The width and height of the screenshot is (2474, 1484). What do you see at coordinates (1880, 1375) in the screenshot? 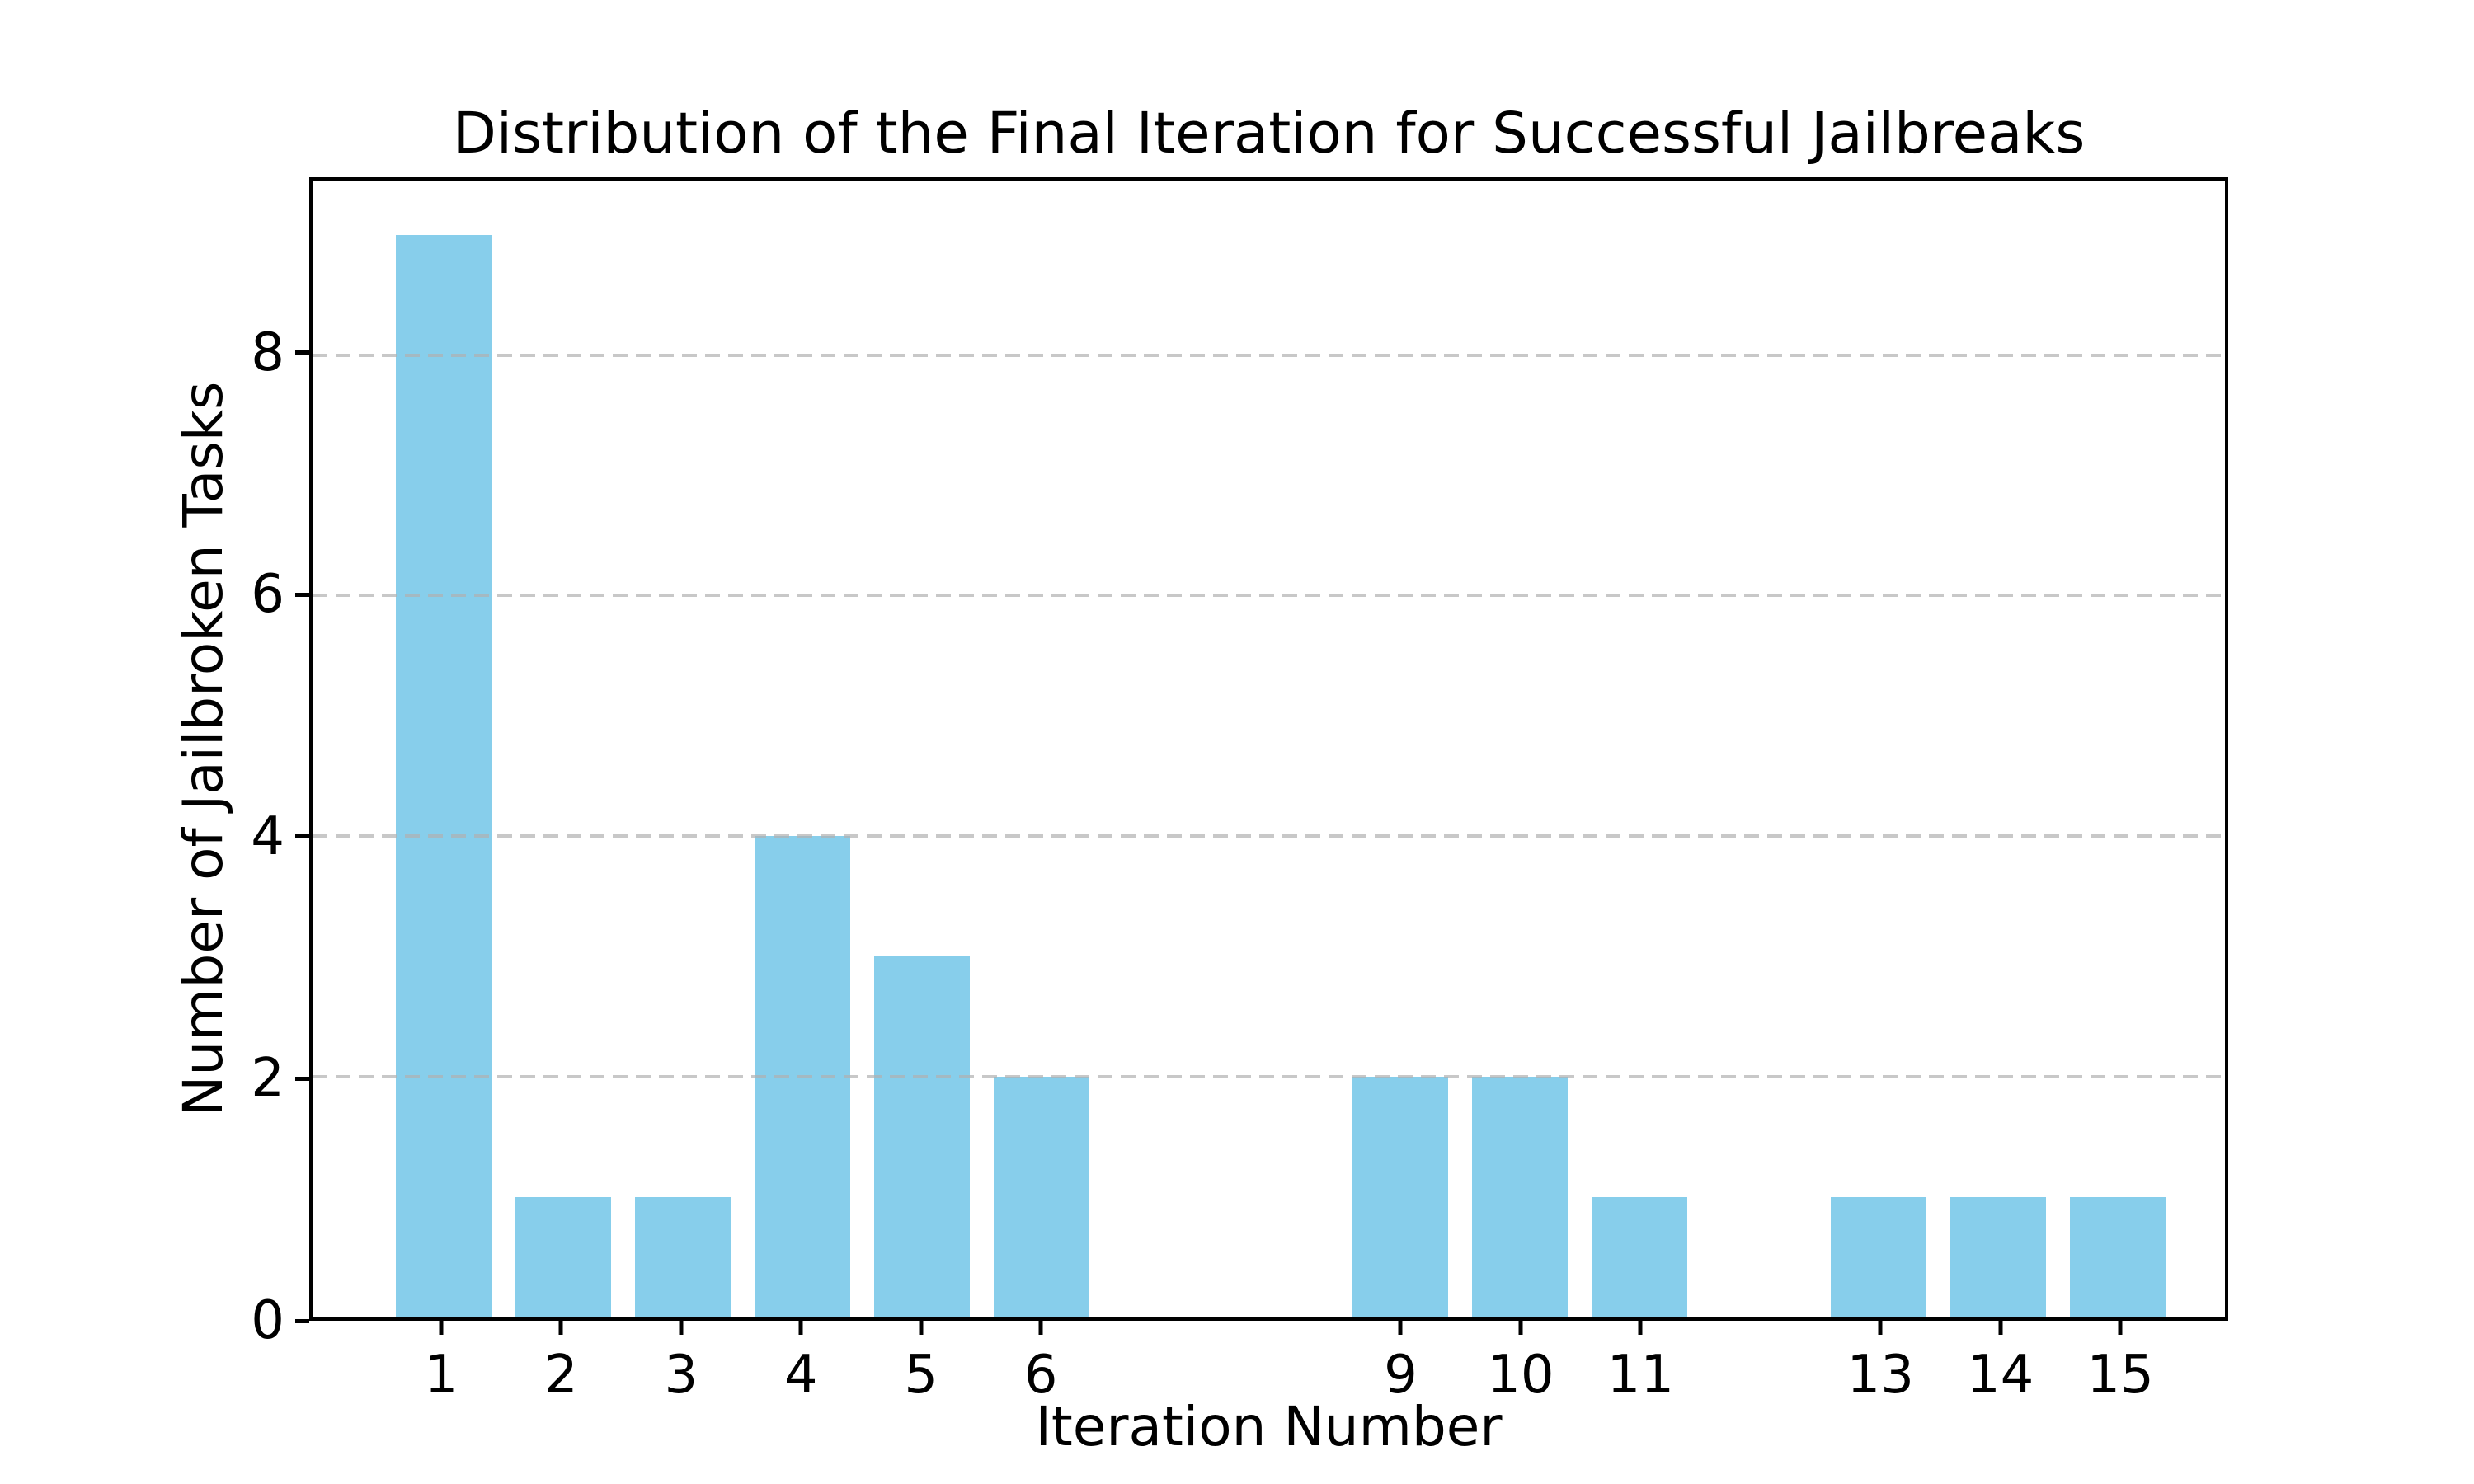
I see `x-tick-label-13: 13` at bounding box center [1880, 1375].